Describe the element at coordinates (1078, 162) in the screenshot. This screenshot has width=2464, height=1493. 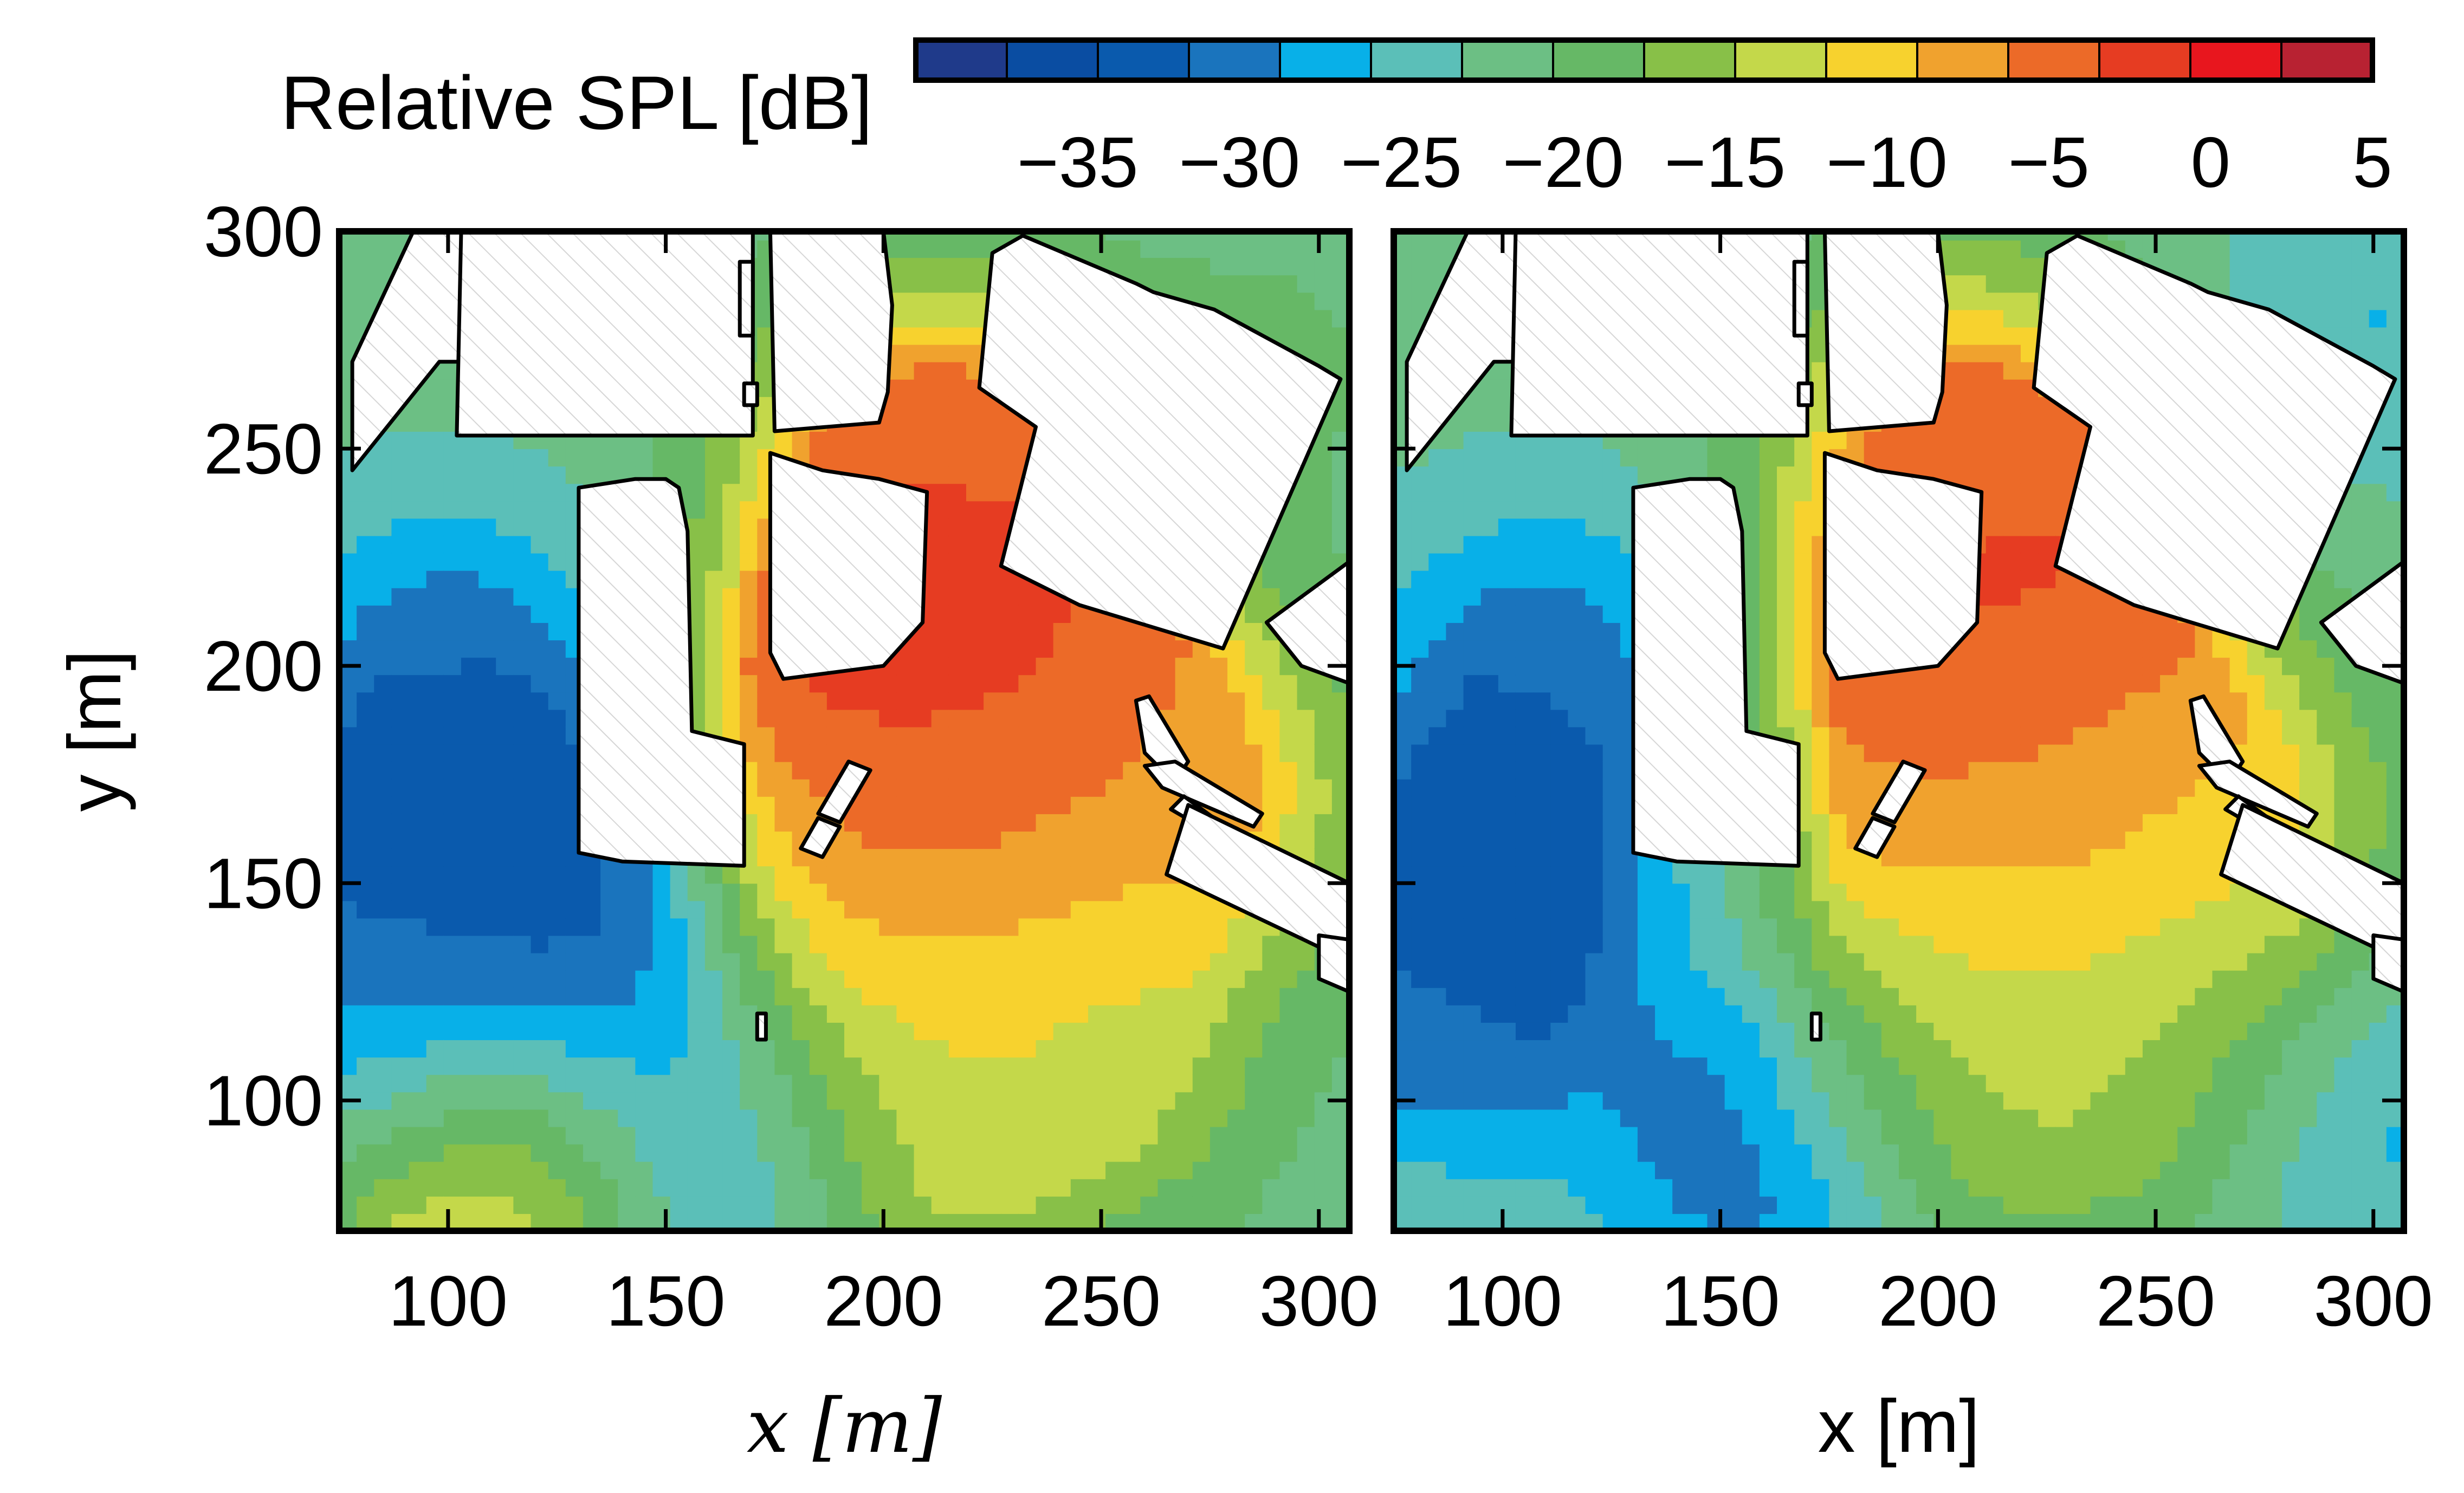
I see `colorbar-tick-label: −35` at that location.